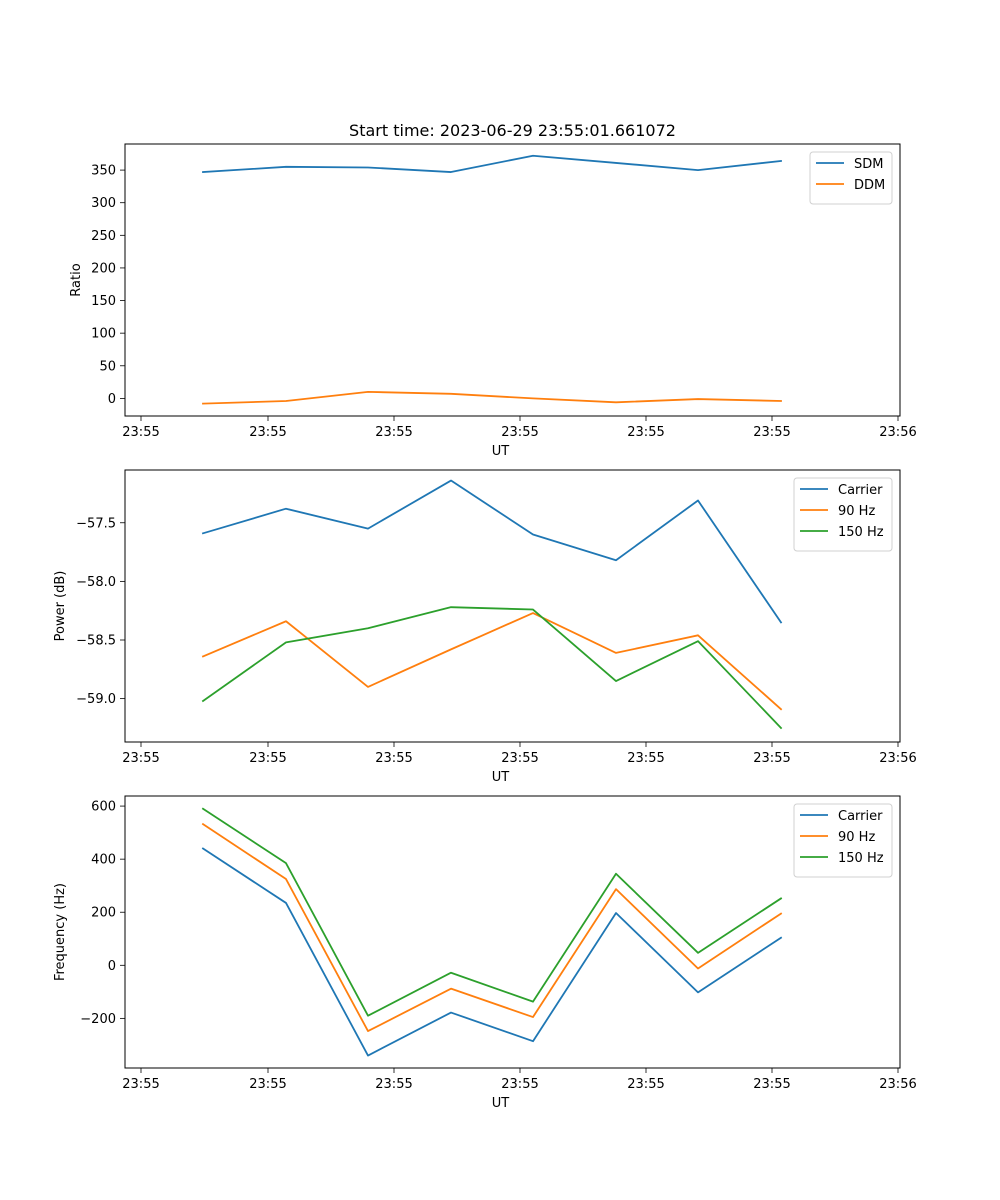  What do you see at coordinates (103, 334) in the screenshot?
I see `y-tick-label: 100` at bounding box center [103, 334].